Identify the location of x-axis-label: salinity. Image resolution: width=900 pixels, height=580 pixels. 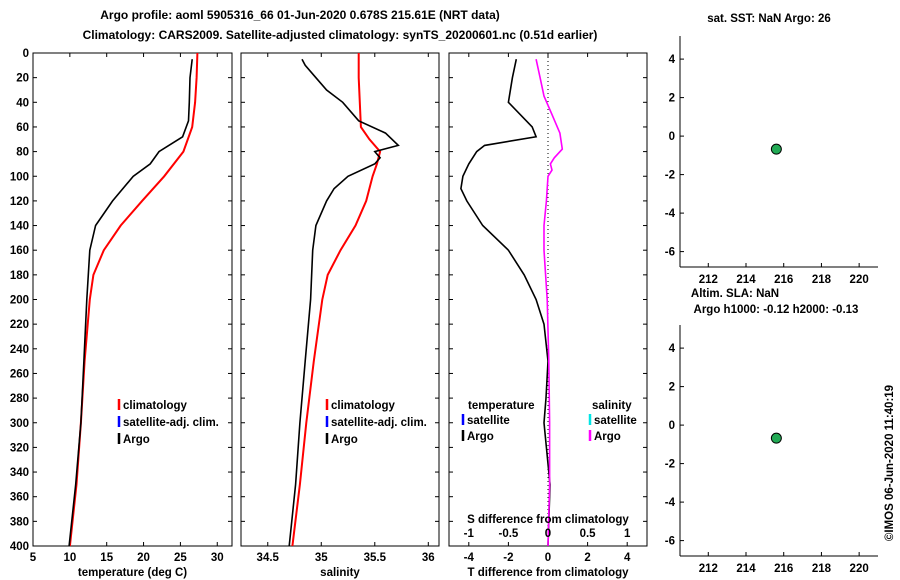
(340, 573).